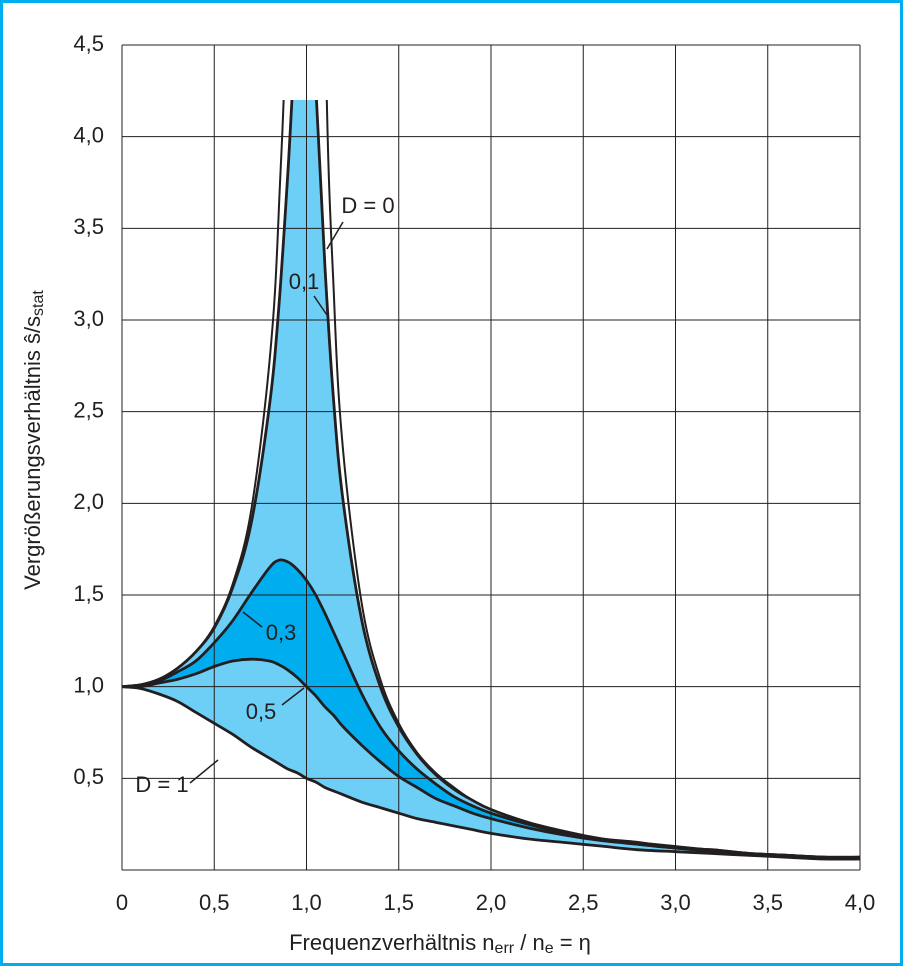  What do you see at coordinates (38, 303) in the screenshot?
I see `y-title-sub: stat` at bounding box center [38, 303].